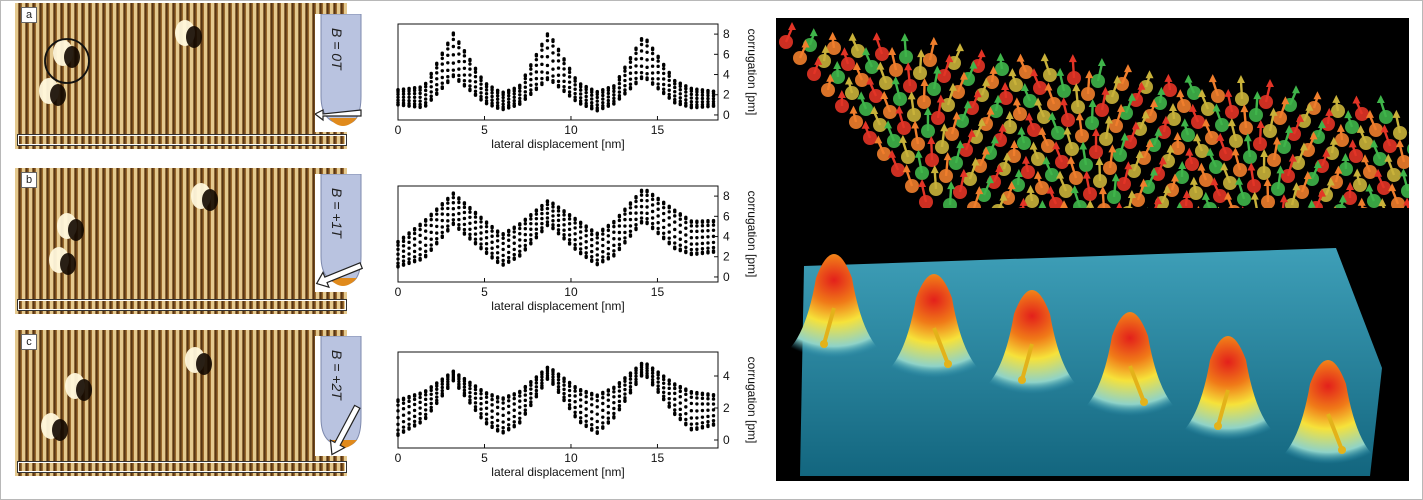 The width and height of the screenshot is (1423, 500). I want to click on tip-illustration: B = 0T, so click(339, 73).